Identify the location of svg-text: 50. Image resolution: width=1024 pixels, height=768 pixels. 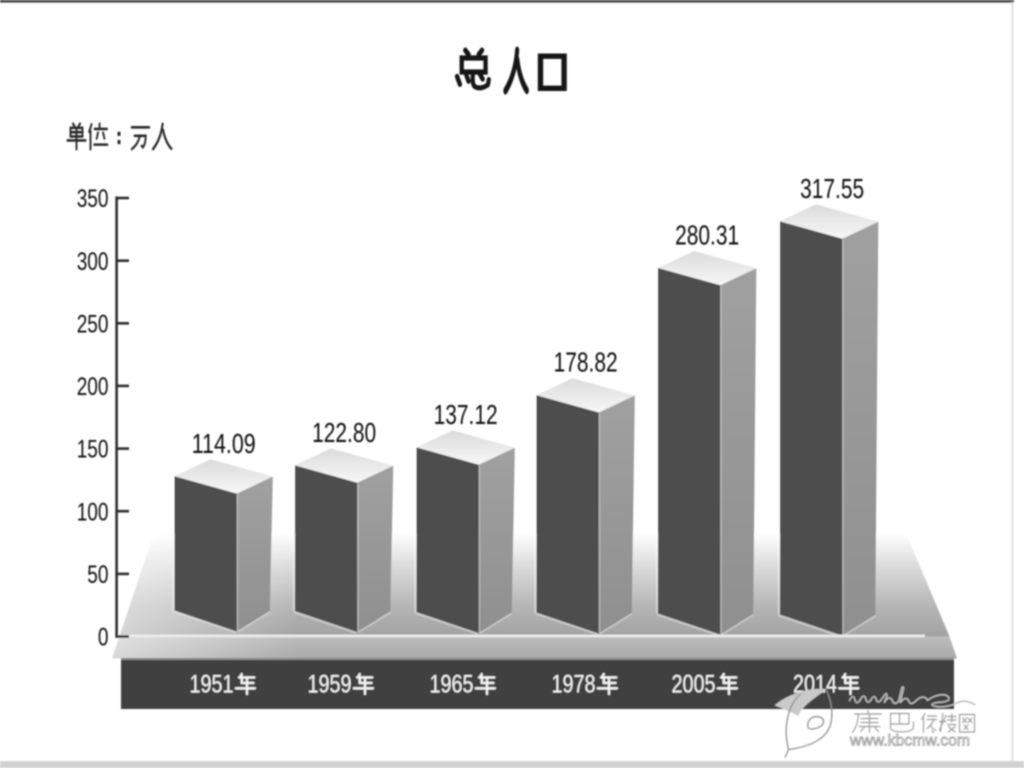
(97, 575).